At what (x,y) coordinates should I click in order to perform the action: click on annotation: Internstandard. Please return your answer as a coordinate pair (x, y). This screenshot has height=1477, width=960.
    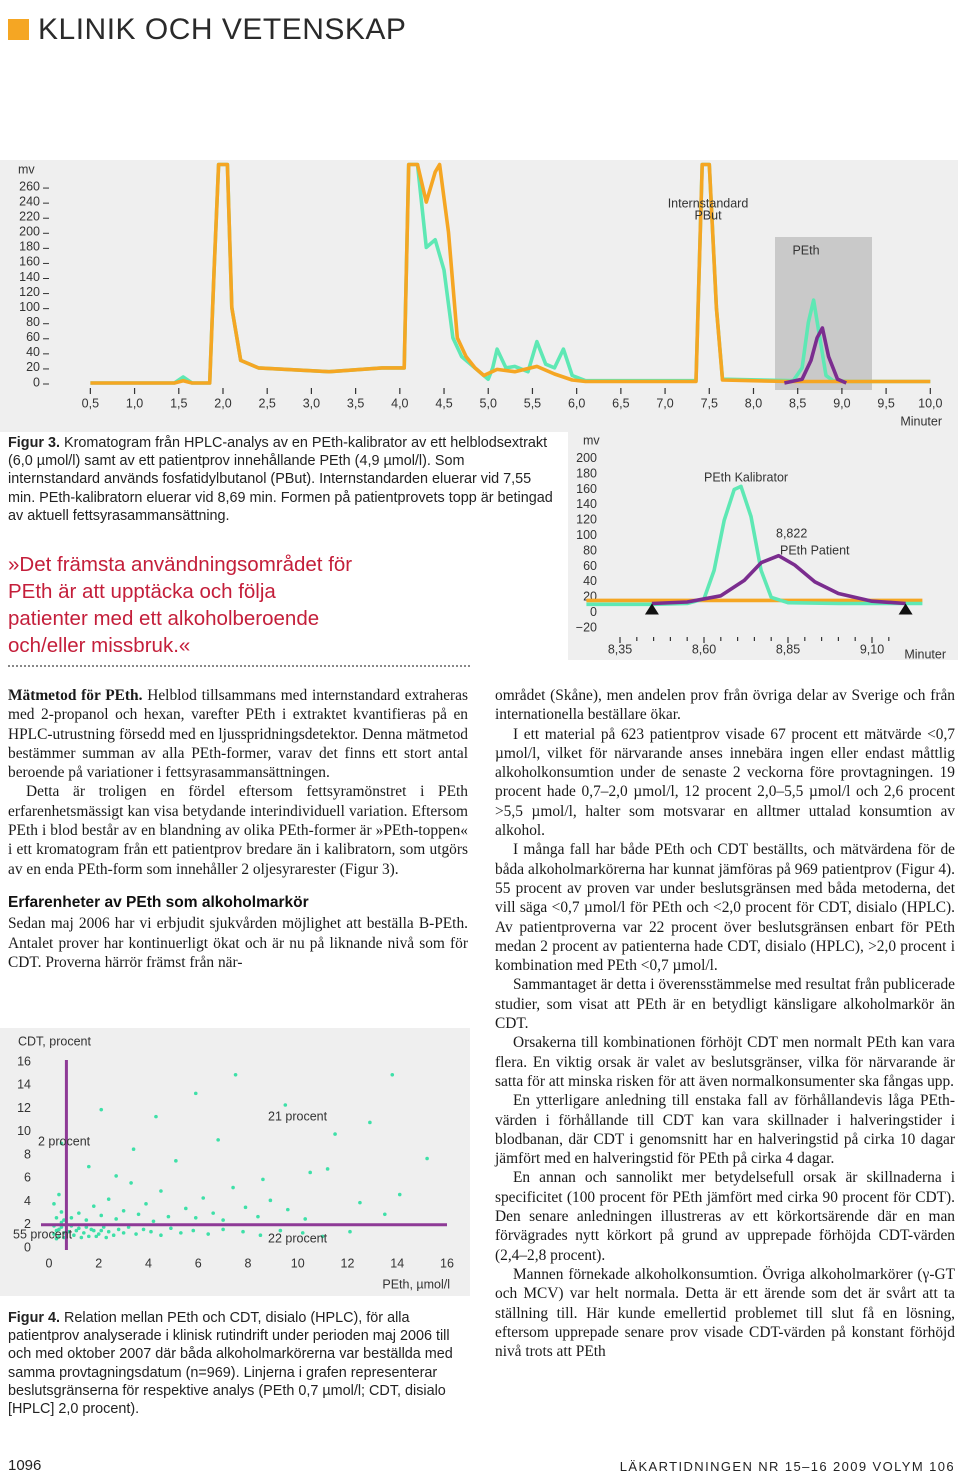
    Looking at the image, I should click on (708, 203).